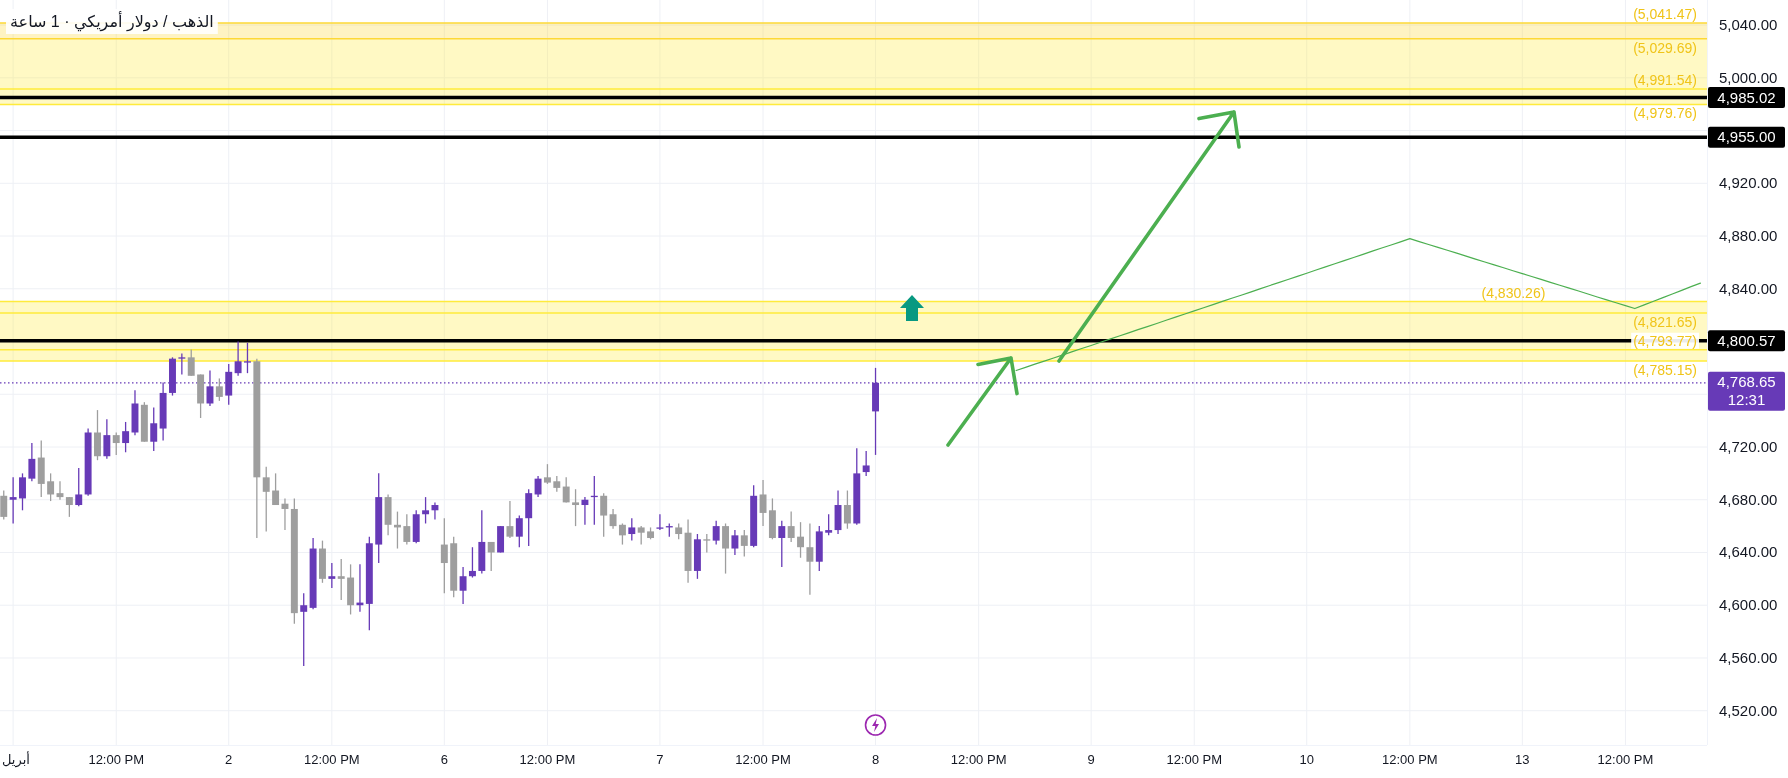 The width and height of the screenshot is (1788, 778). I want to click on ref-line-label: 4,800.57, so click(1746, 340).